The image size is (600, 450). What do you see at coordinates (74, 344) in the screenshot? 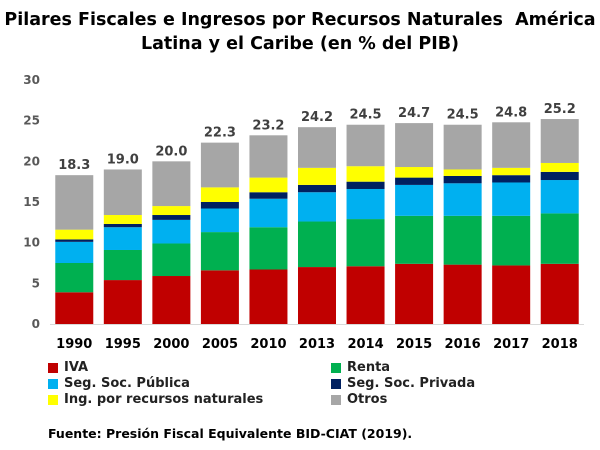
I see `x-tick-label: 1990` at bounding box center [74, 344].